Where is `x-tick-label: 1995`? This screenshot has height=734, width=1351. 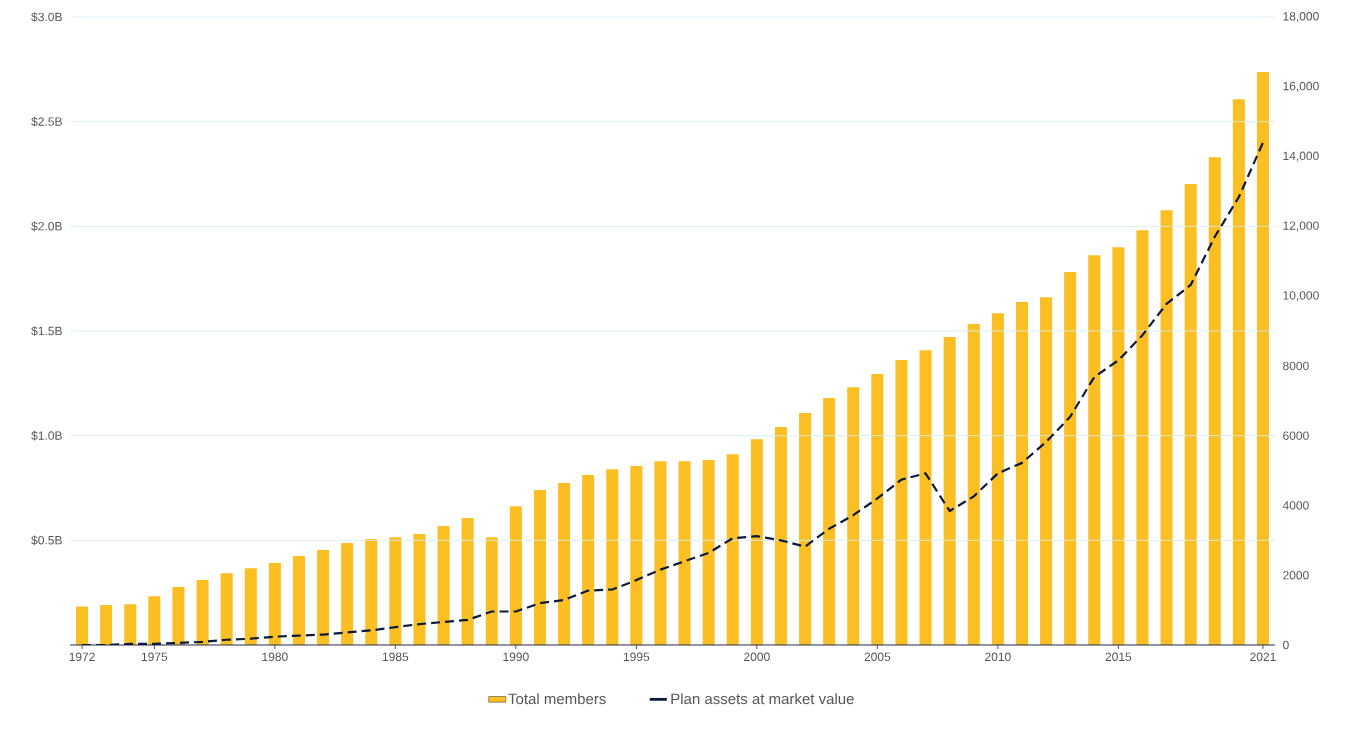
x-tick-label: 1995 is located at coordinates (636, 657).